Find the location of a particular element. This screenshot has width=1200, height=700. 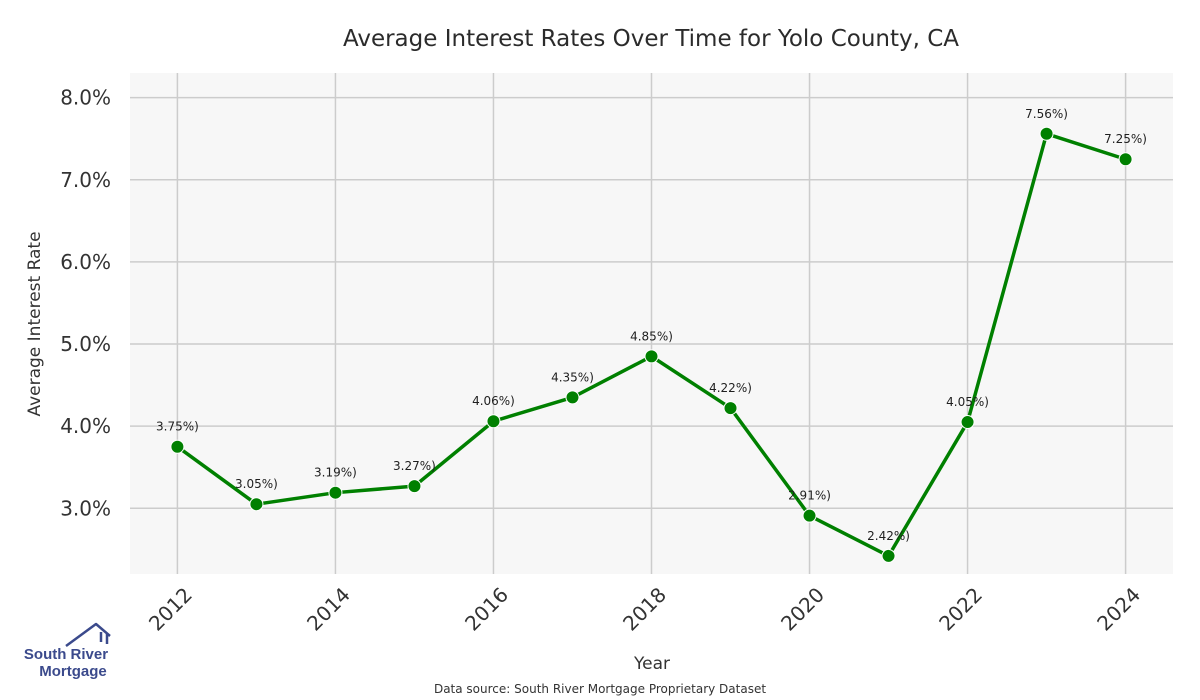

data-label: 2.91%) is located at coordinates (809, 496).